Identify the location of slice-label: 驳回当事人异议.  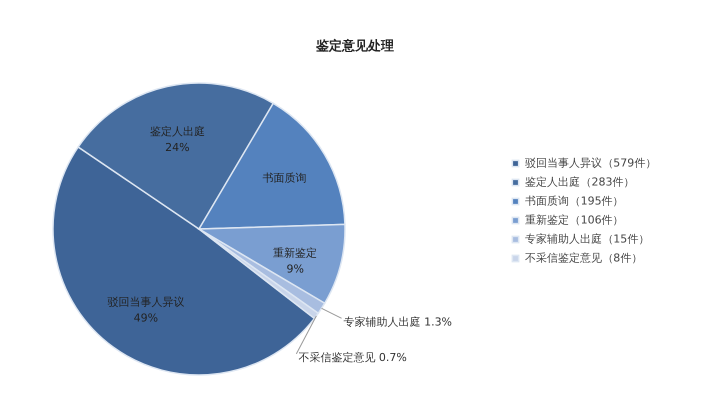
(145, 301).